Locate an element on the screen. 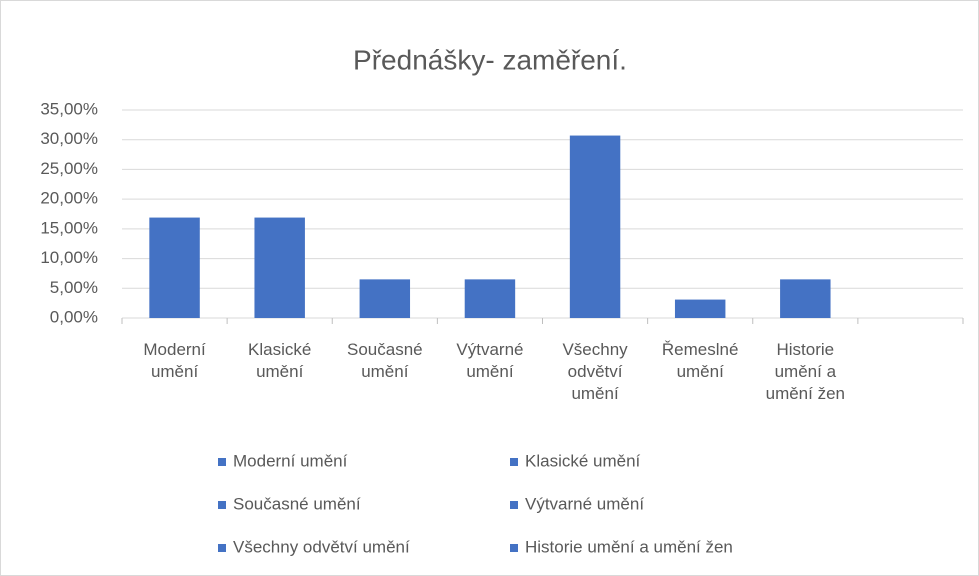  legend-label: Výtvarné umění is located at coordinates (584, 503).